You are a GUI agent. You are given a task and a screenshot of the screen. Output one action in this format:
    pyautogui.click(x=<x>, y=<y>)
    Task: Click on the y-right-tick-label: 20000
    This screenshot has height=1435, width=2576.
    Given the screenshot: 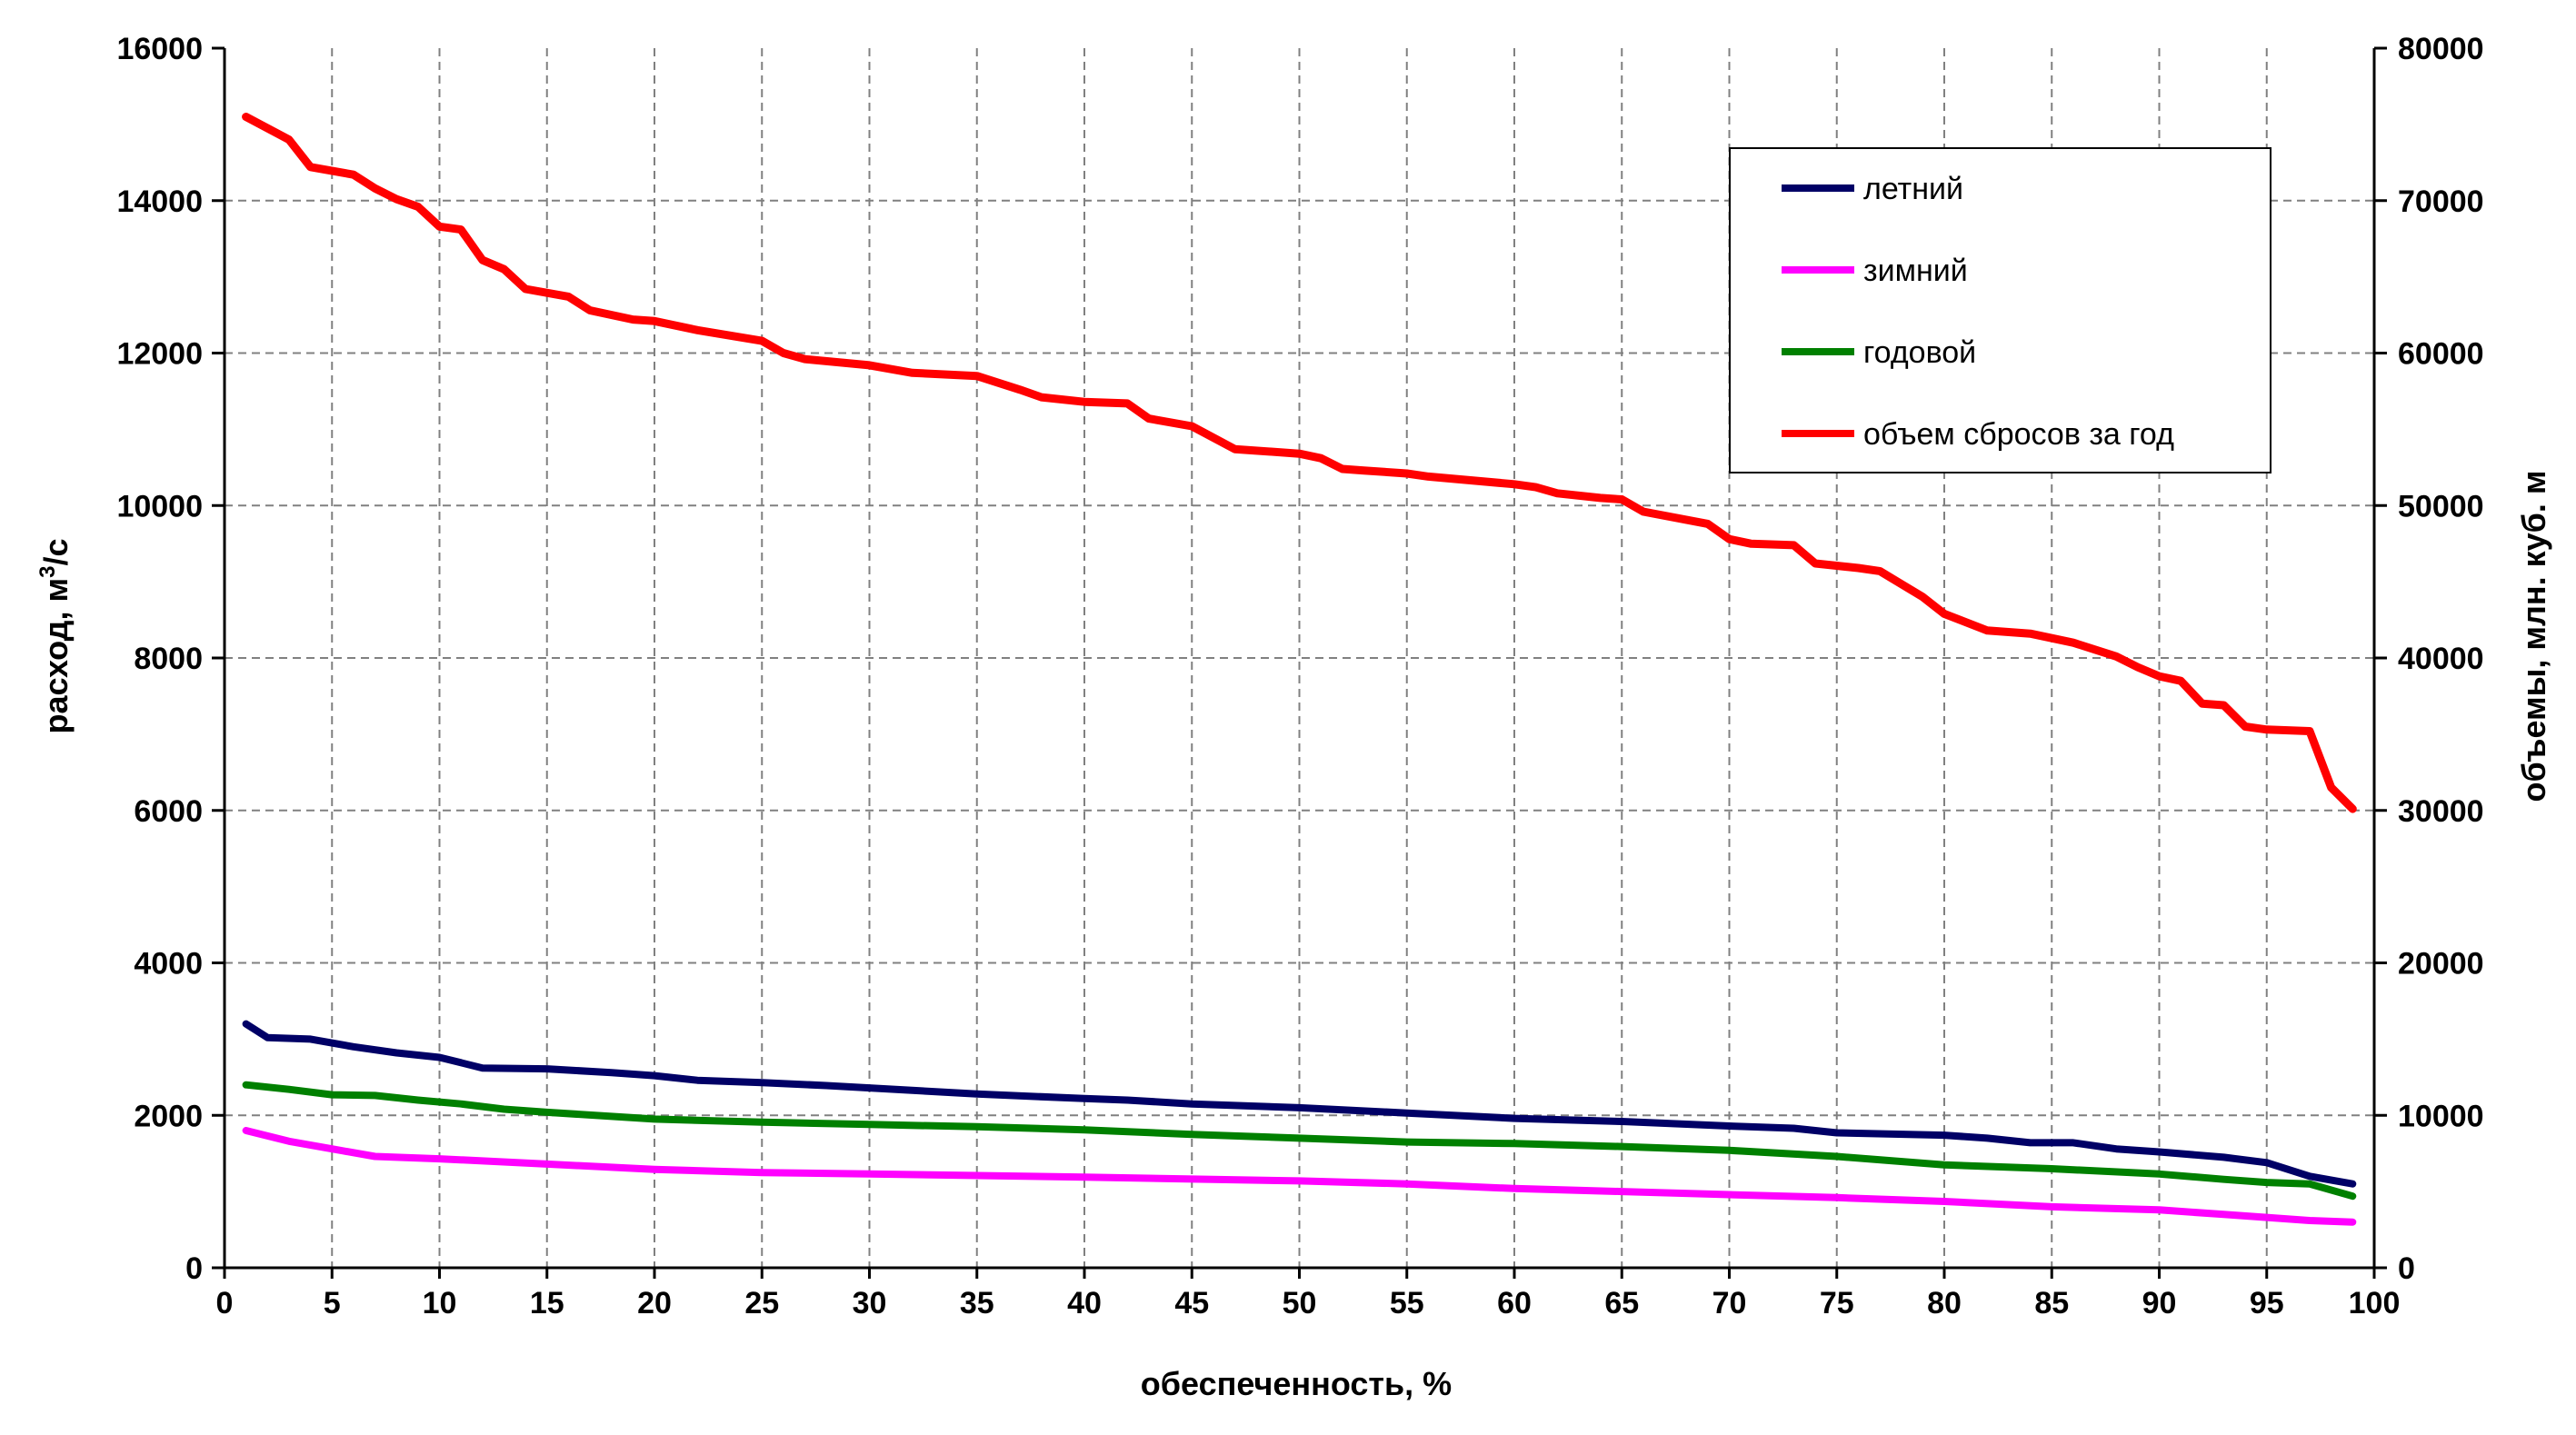 What is the action you would take?
    pyautogui.click(x=2441, y=964)
    